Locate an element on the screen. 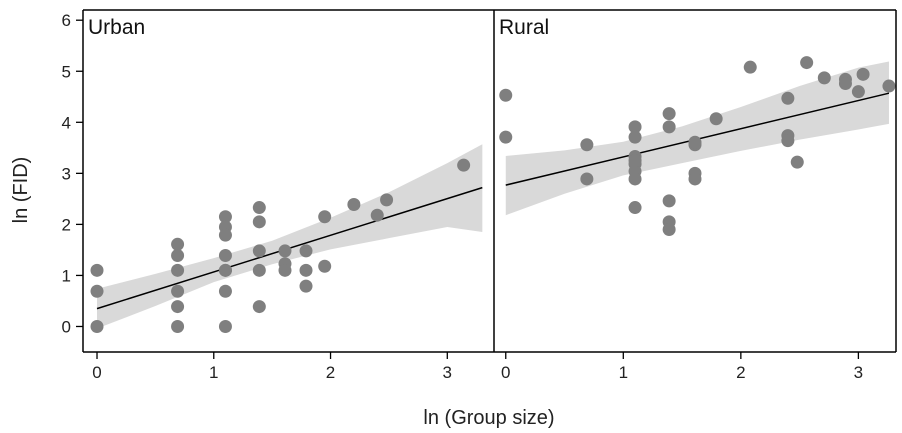 This screenshot has width=902, height=433. y-tick-label: 5 is located at coordinates (66, 71).